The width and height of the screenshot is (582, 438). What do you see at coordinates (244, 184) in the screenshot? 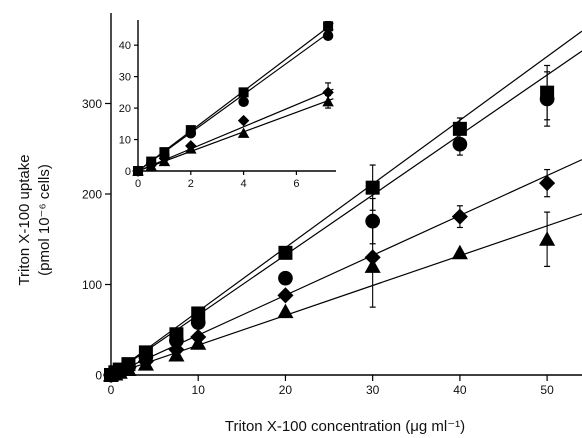
I see `inset-x-tick-label: 4` at bounding box center [244, 184].